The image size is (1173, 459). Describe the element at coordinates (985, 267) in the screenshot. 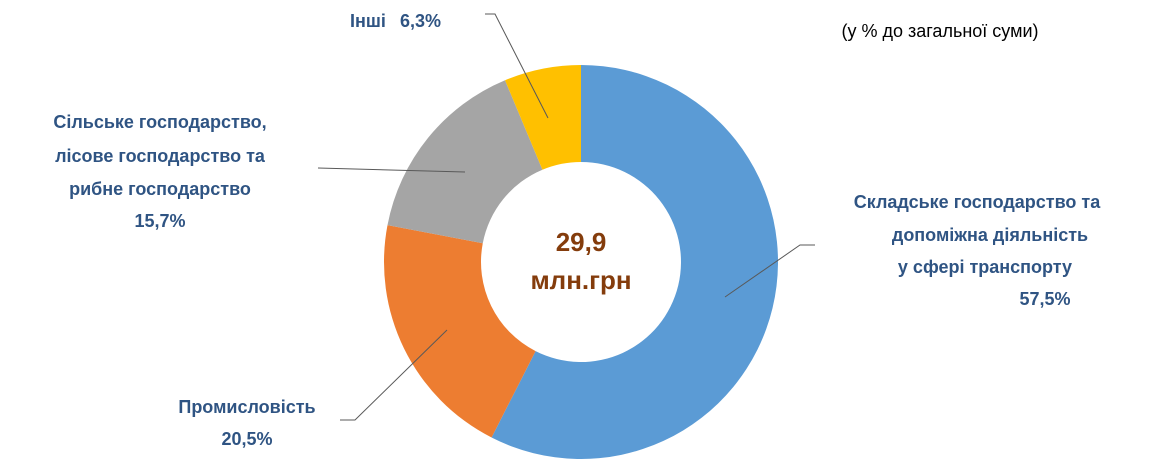

I see `category-label: у сфері транспорту` at that location.